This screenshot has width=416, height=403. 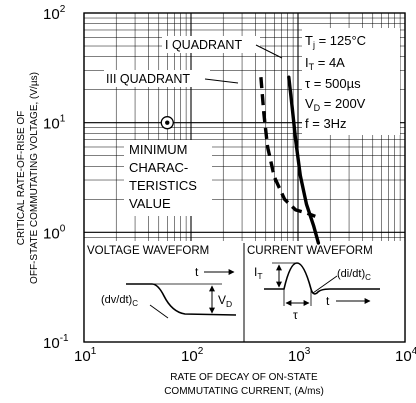 What do you see at coordinates (221, 81) in the screenshot?
I see `label-iii-quadrant-leader` at bounding box center [221, 81].